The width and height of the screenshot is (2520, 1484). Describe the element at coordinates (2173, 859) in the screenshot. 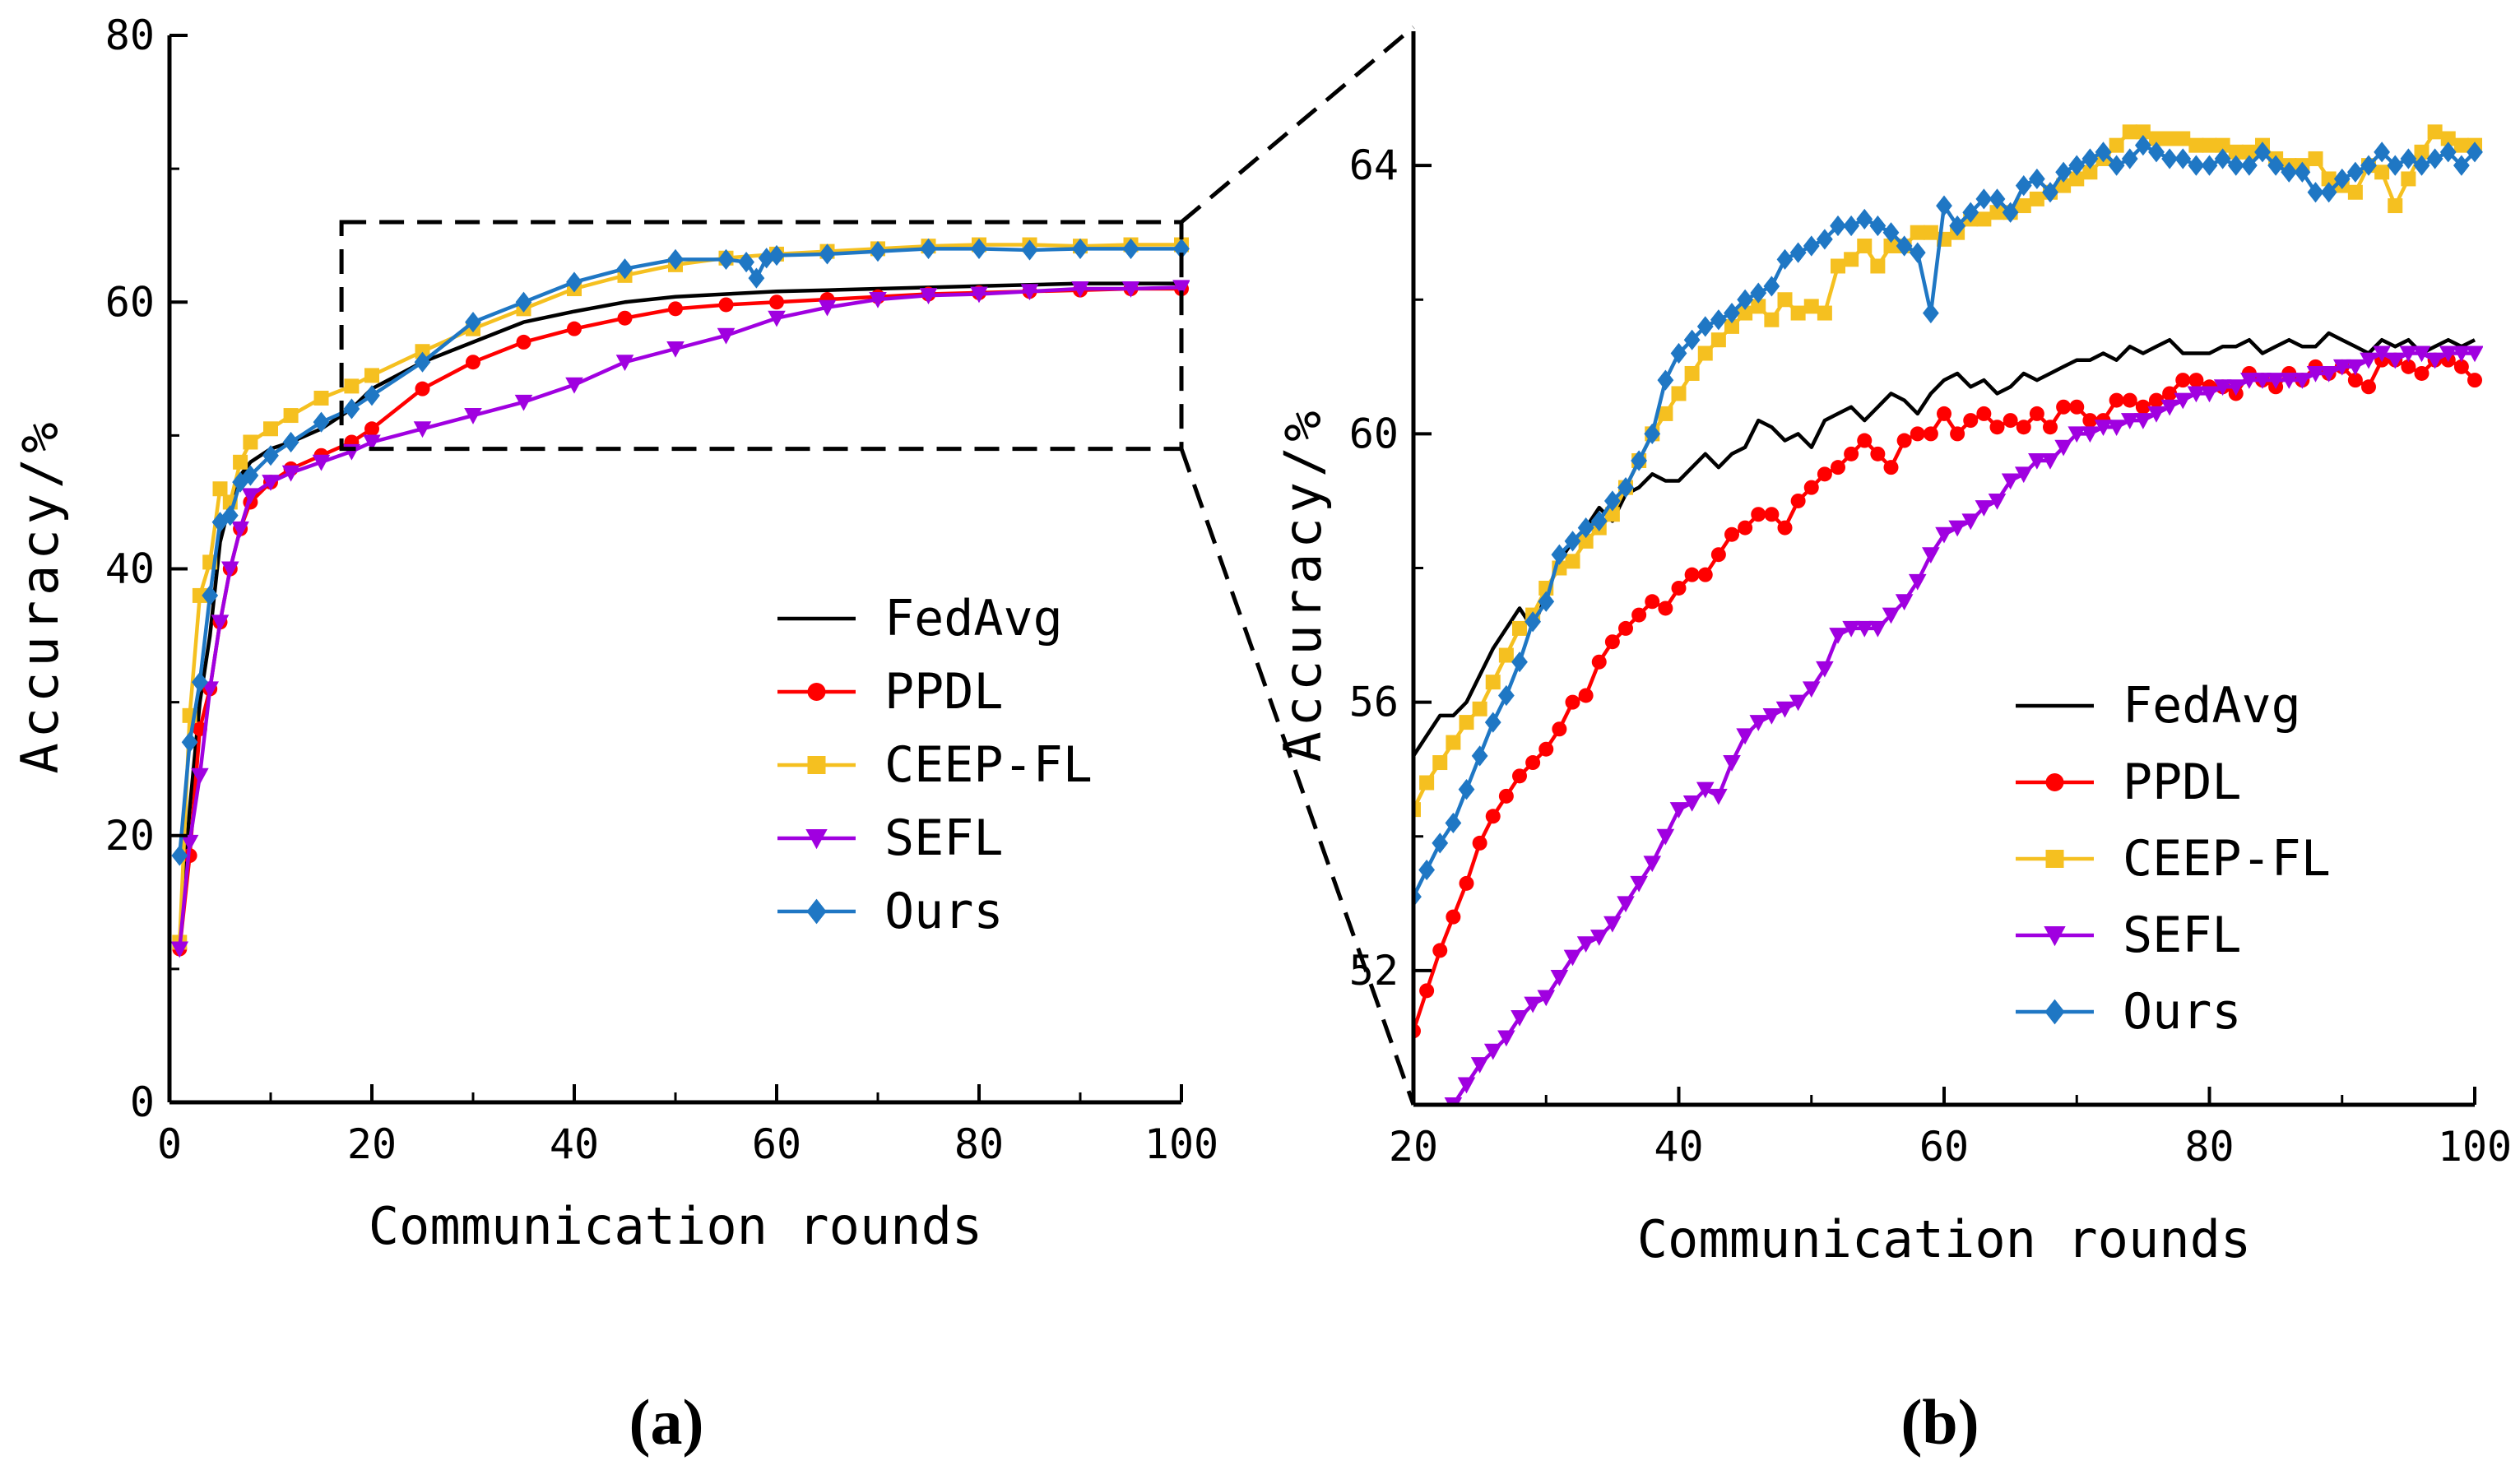

I see `panel-b-legend: FedAvg PPDL CEEP-FL SEFL Ours` at that location.